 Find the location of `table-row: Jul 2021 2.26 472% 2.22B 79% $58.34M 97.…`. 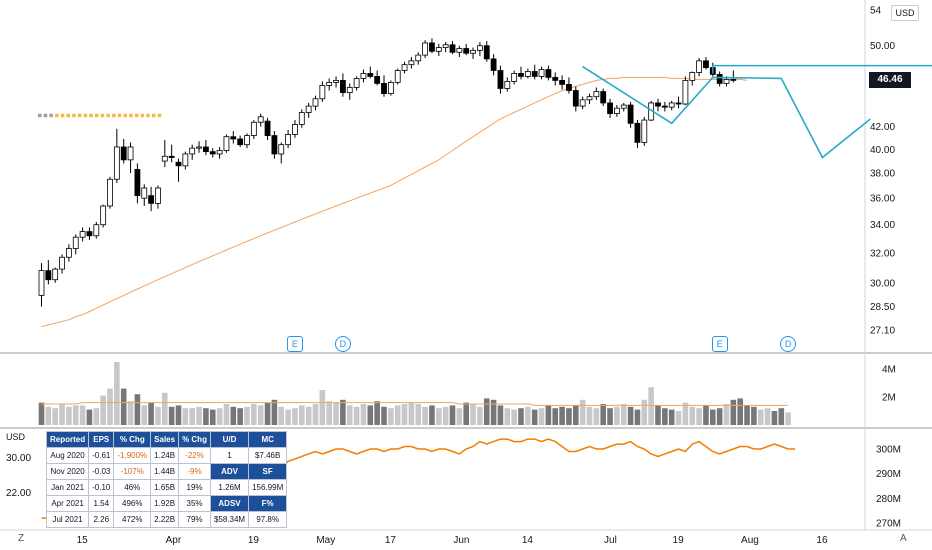

table-row: Jul 2021 2.26 472% 2.22B 79% $58.34M 97.… is located at coordinates (166, 519).